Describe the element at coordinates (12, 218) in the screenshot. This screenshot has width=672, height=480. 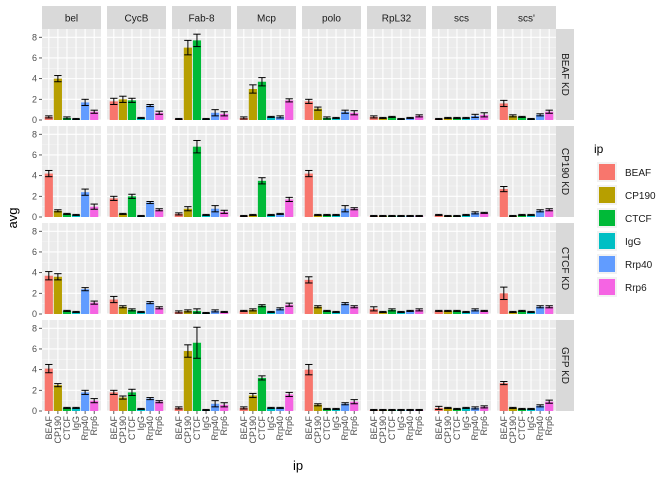
I see `y-axis-title: avg` at that location.